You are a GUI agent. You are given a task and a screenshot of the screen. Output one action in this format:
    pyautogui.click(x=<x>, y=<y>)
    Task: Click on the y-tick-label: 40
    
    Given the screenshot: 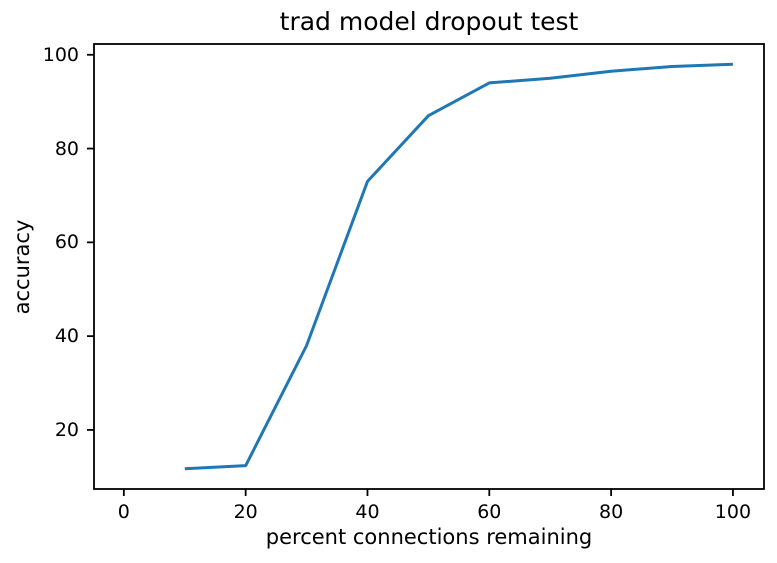 What is the action you would take?
    pyautogui.click(x=66, y=336)
    